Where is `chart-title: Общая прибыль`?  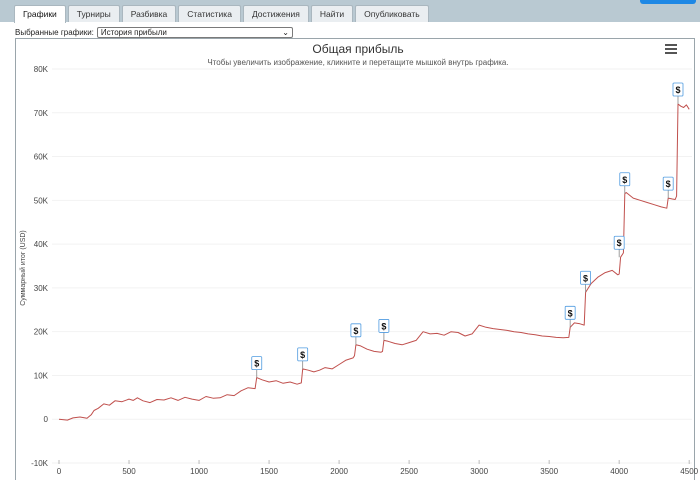 chart-title: Общая прибыль is located at coordinates (357, 49).